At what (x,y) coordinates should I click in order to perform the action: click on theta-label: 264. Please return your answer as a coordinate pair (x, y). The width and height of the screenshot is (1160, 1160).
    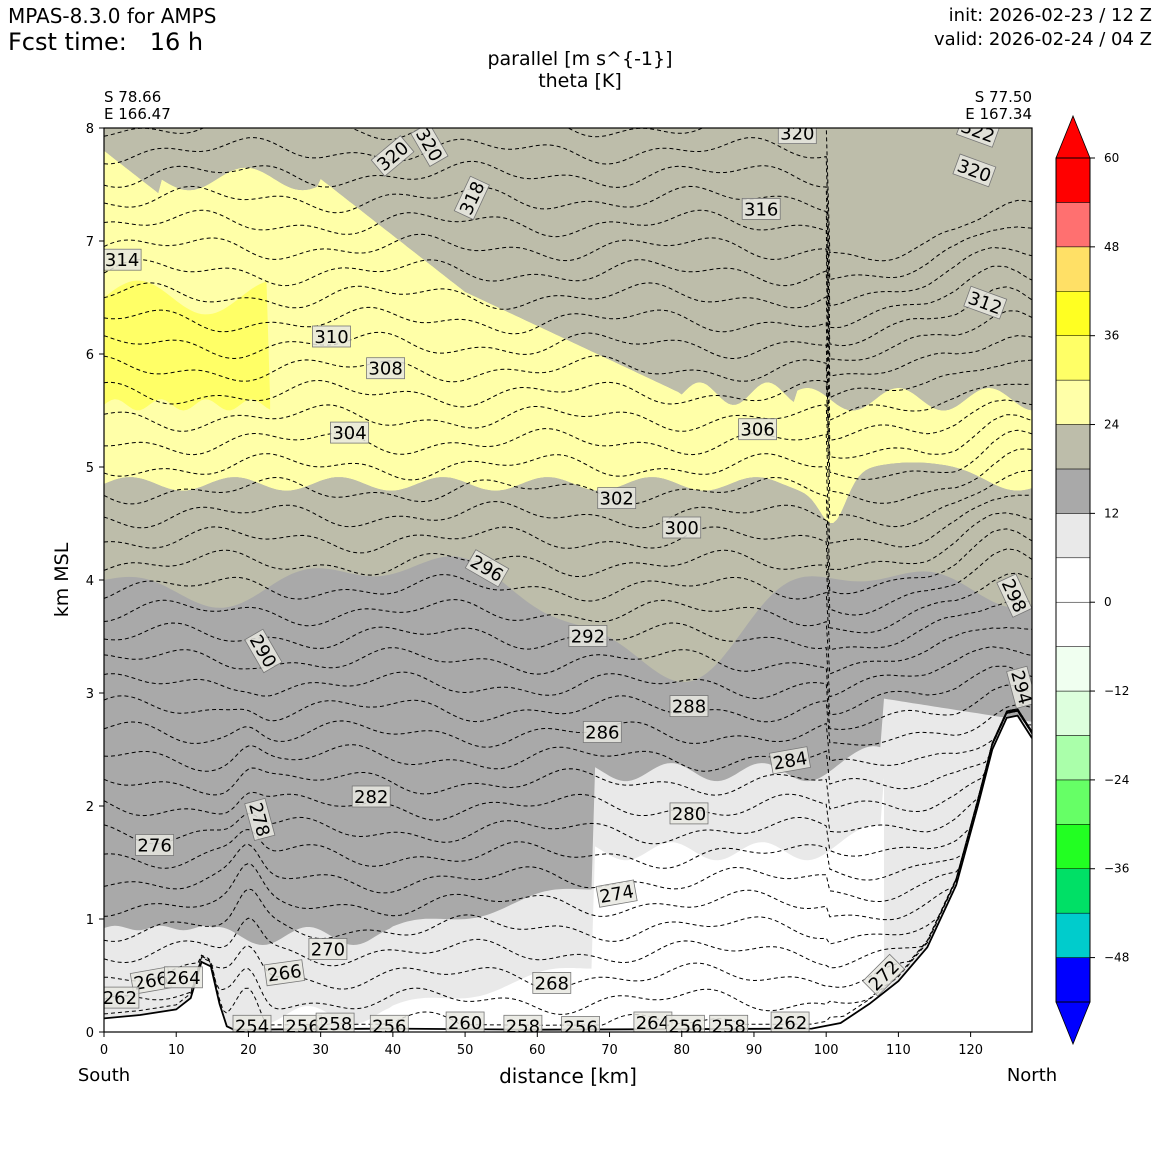
    Looking at the image, I should click on (183, 977).